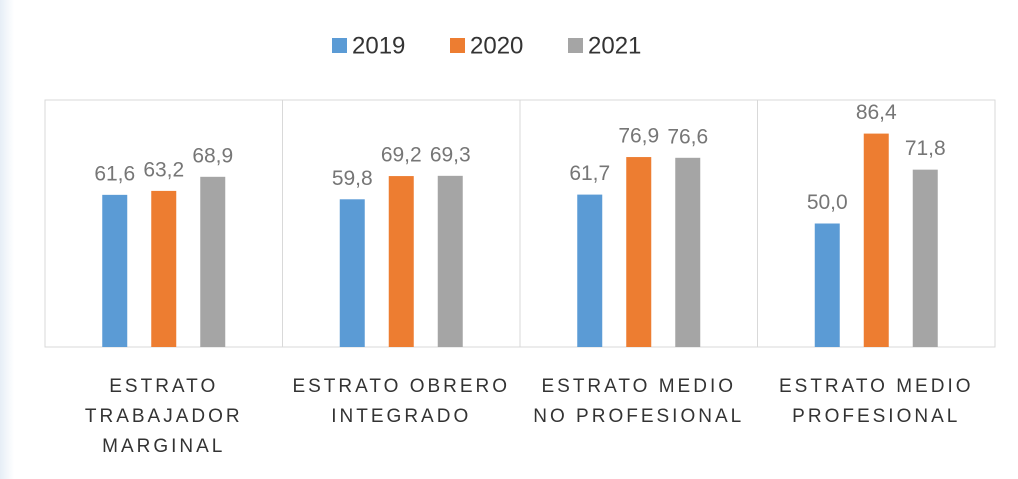 The height and width of the screenshot is (479, 1018). Describe the element at coordinates (450, 154) in the screenshot. I see `data-label: 69,3` at that location.